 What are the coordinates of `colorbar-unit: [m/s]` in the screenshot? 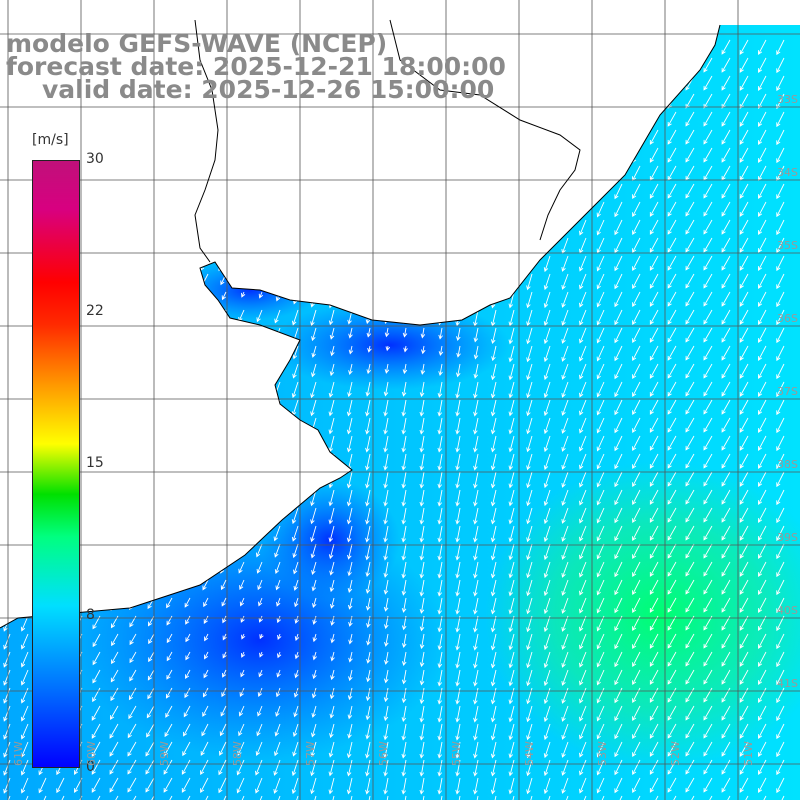 It's located at (50, 140).